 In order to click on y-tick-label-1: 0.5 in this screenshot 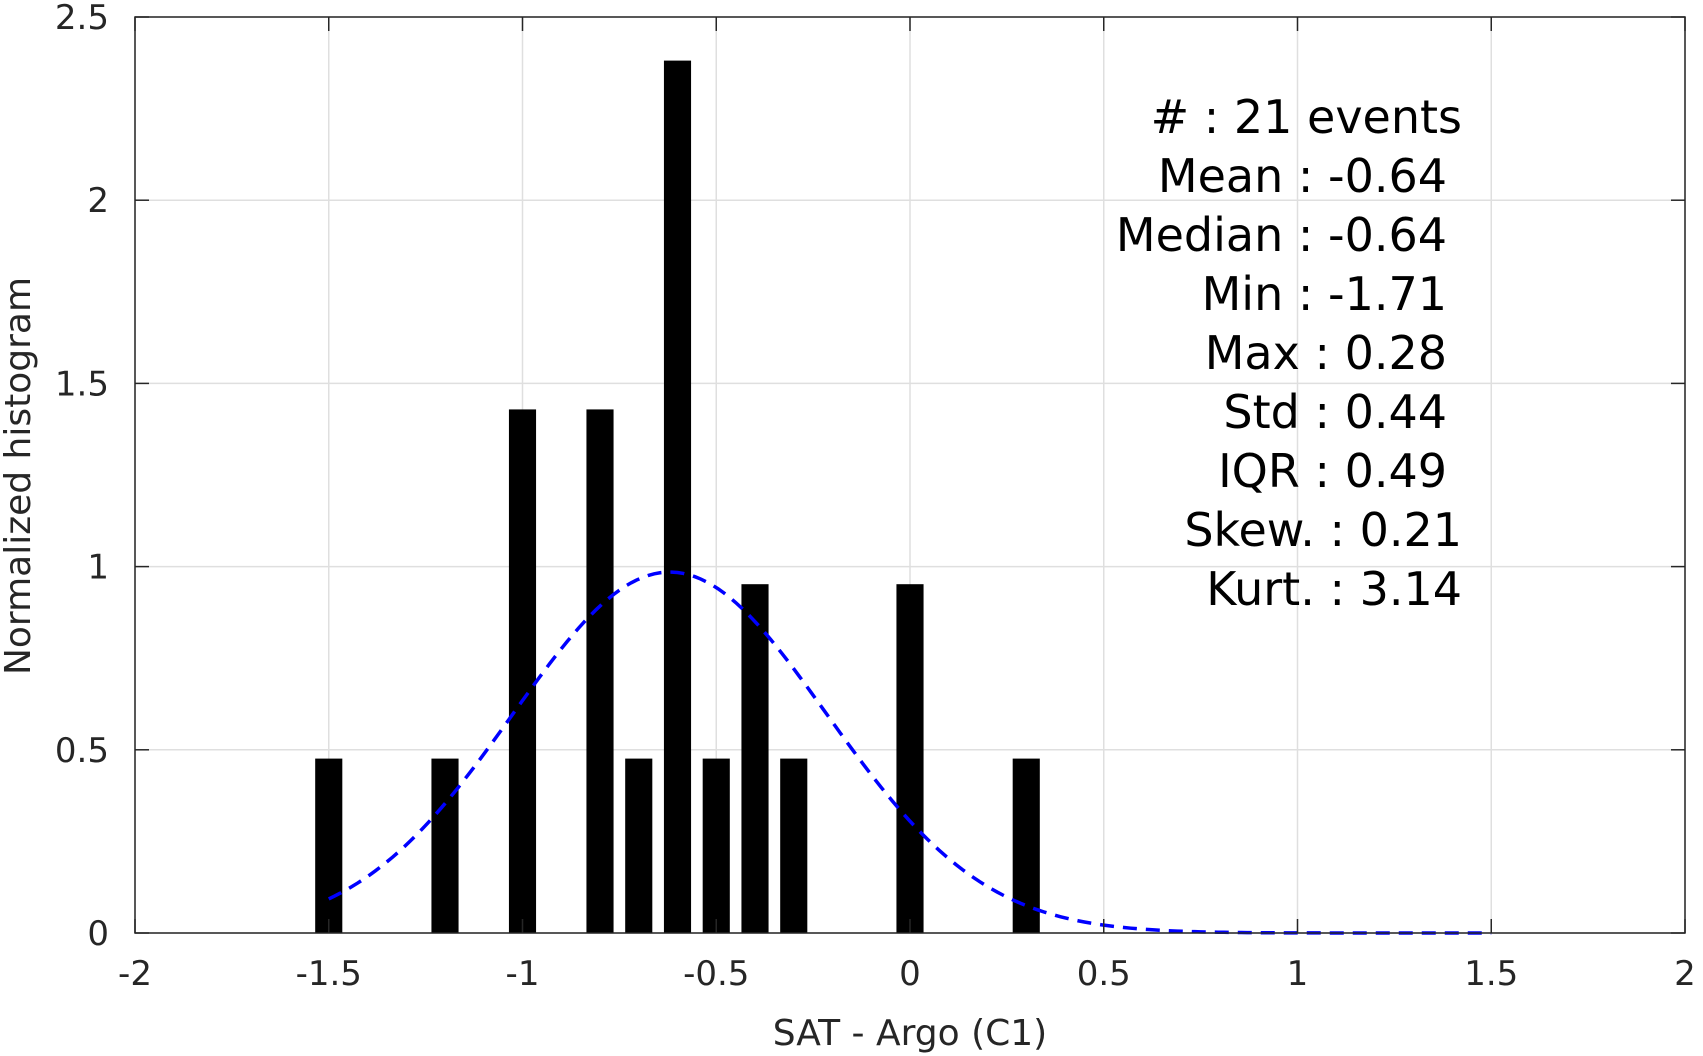, I will do `click(82, 751)`.